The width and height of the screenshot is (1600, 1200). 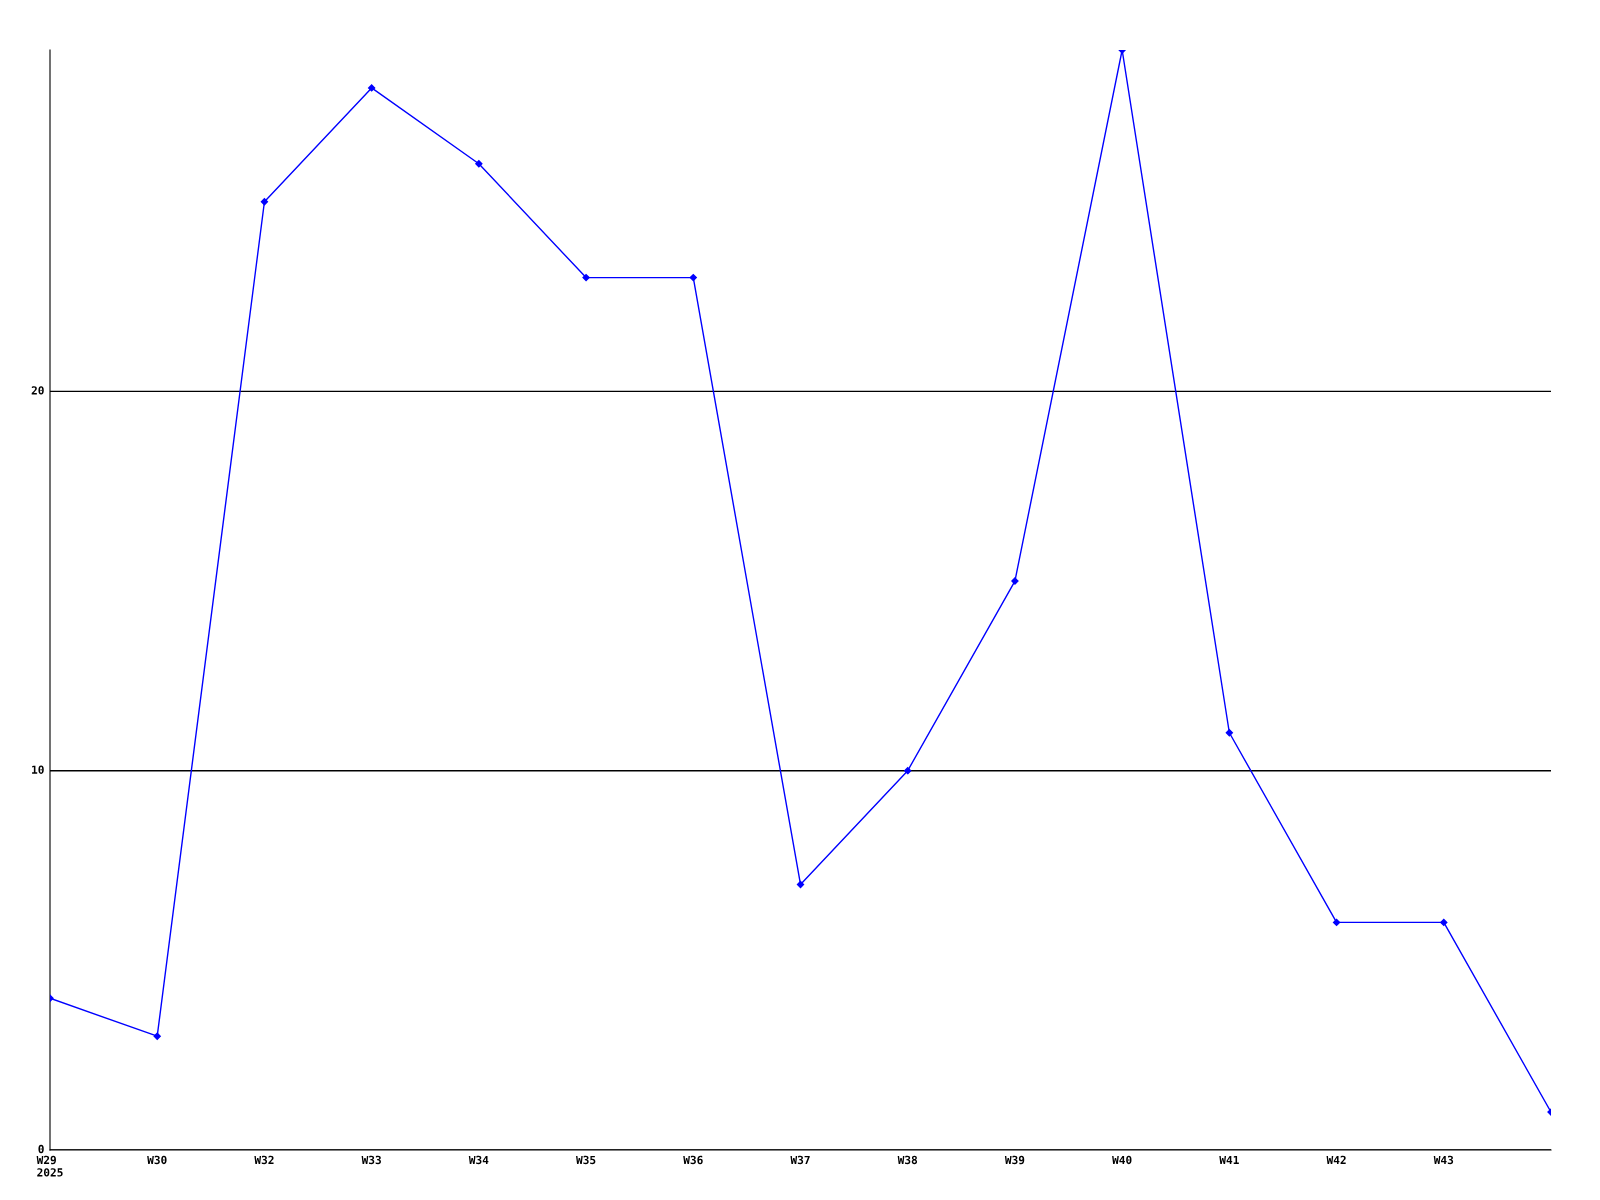 What do you see at coordinates (157, 1160) in the screenshot?
I see `x-tick-label: W30` at bounding box center [157, 1160].